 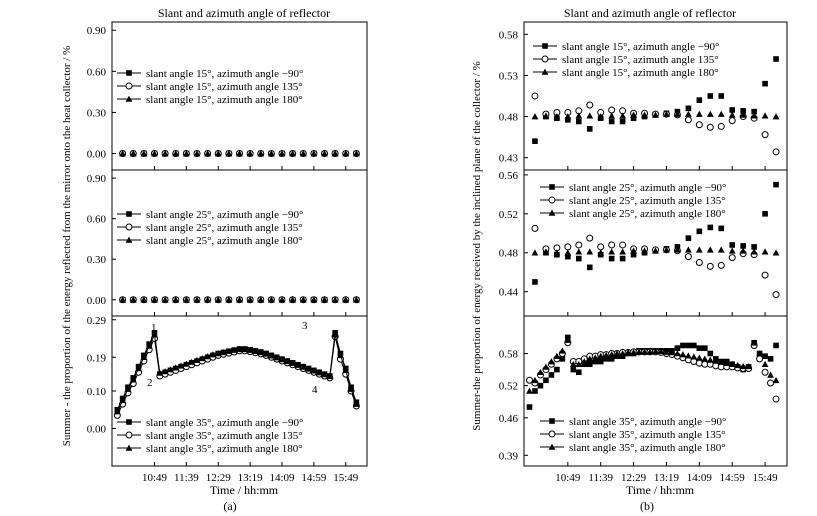 What do you see at coordinates (509, 176) in the screenshot?
I see `y-tick-label: 0.56` at bounding box center [509, 176].